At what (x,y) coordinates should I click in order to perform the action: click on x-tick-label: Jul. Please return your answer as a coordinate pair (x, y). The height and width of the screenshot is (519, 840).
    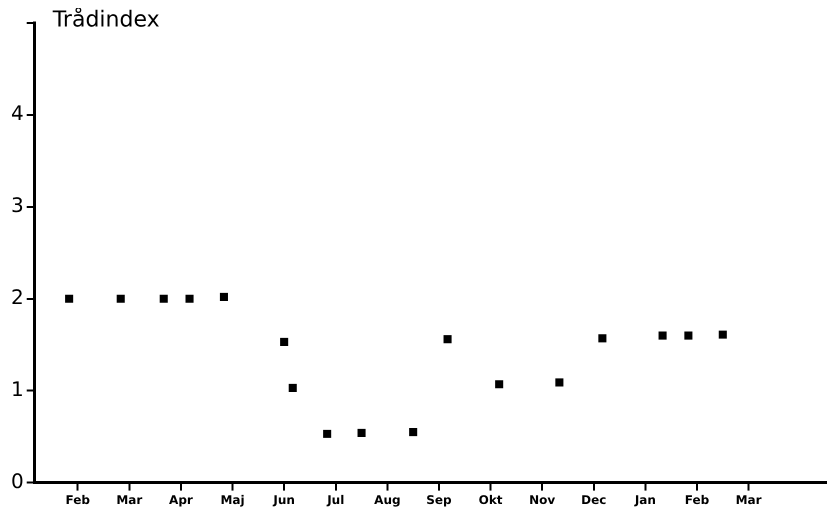
    Looking at the image, I should click on (335, 499).